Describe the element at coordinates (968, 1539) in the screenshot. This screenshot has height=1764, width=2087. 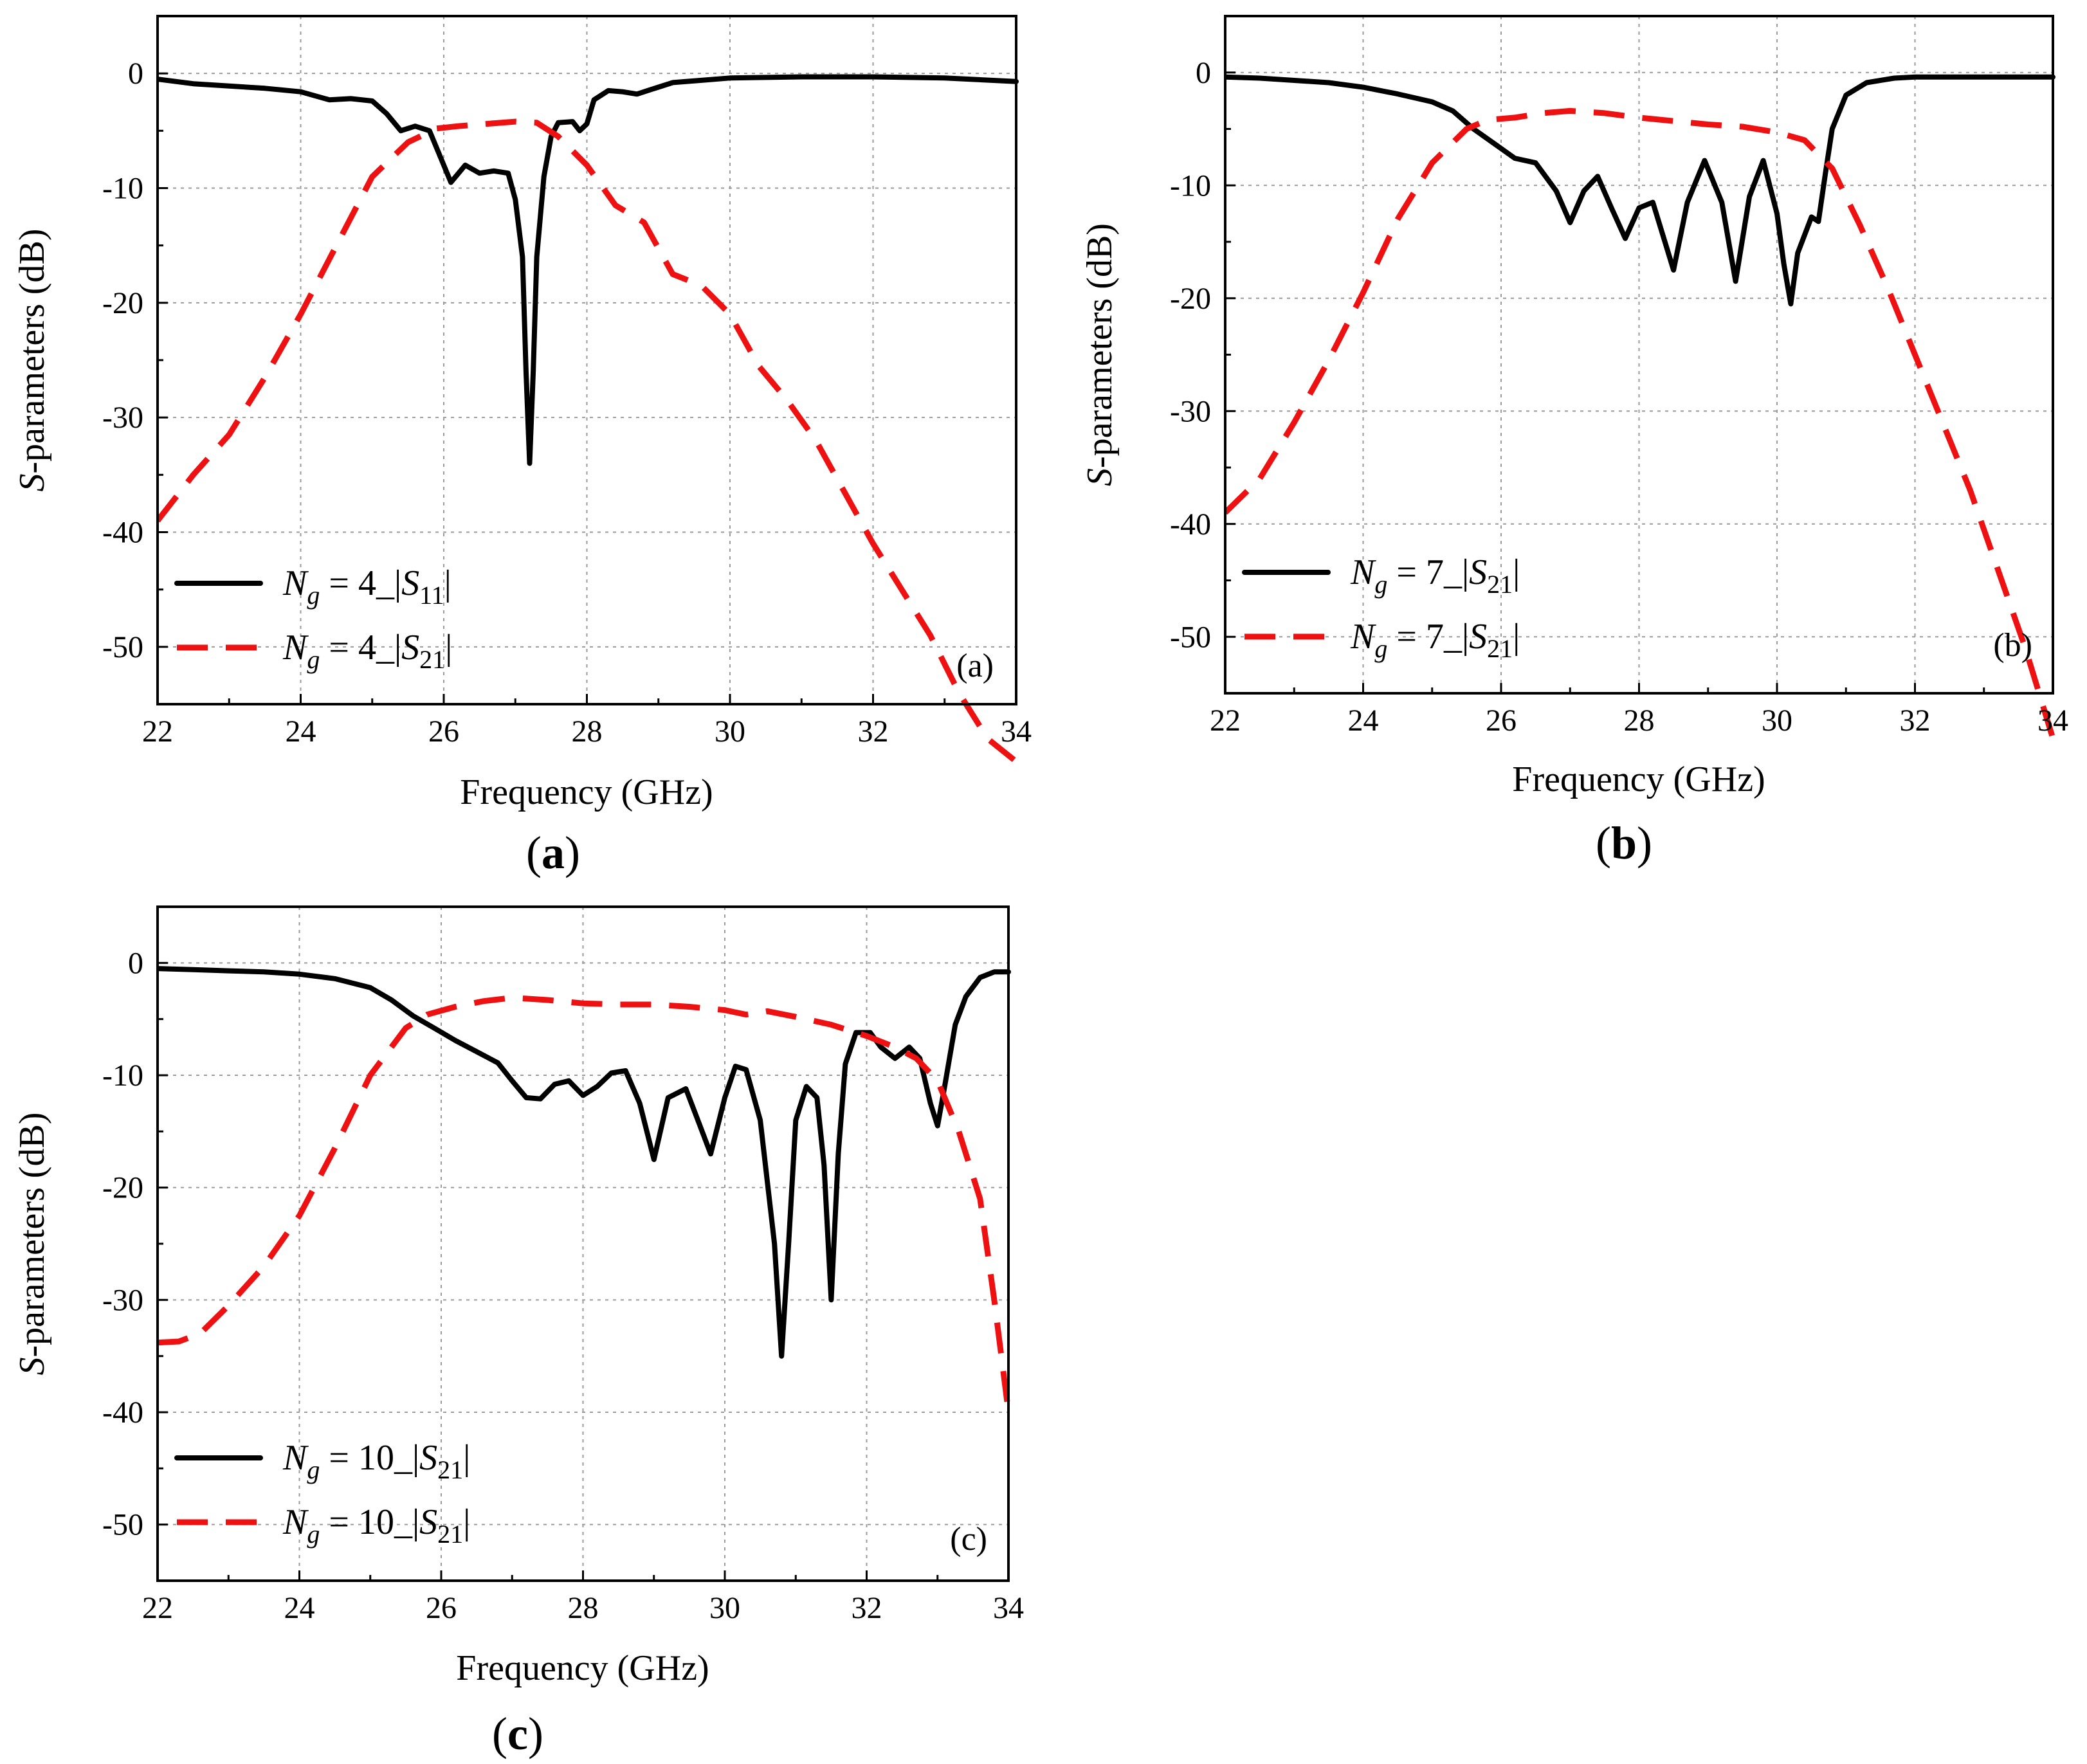
I see `panel-tag: (c)` at that location.